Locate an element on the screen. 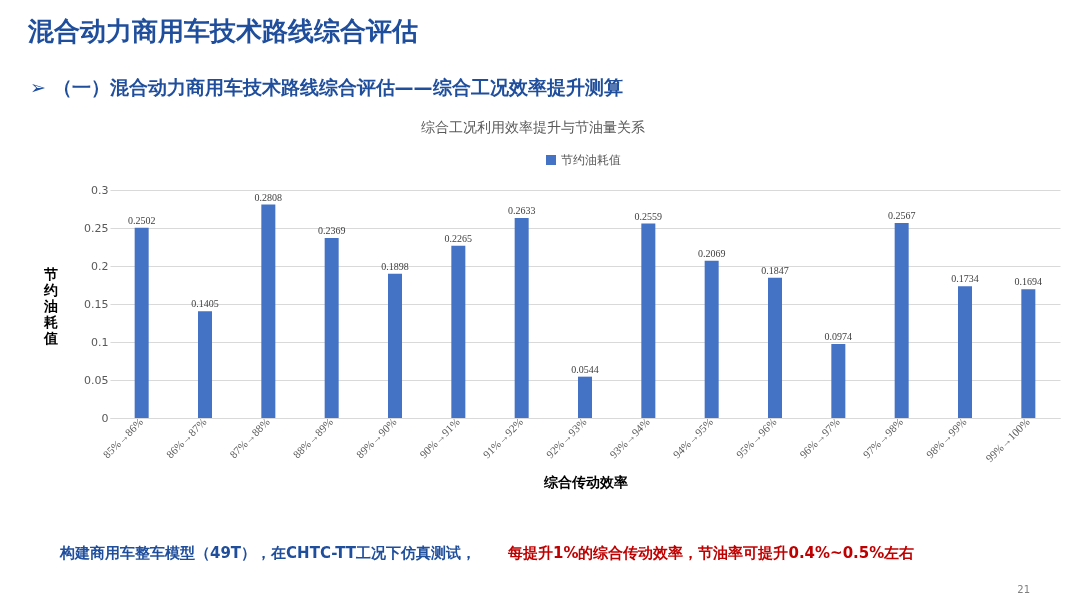  data-label: 0.1898 is located at coordinates (395, 266).